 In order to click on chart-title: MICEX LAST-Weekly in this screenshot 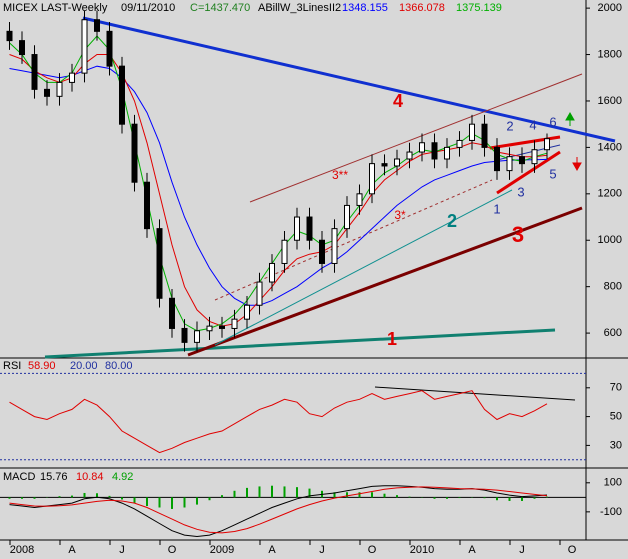, I will do `click(55, 8)`.